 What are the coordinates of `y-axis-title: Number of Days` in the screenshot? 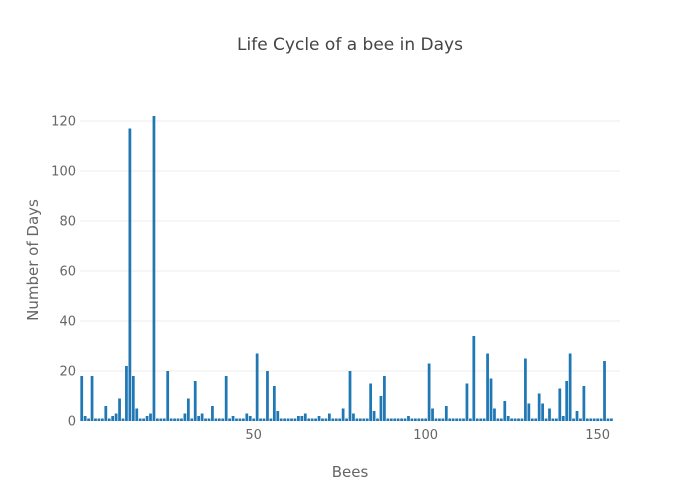 It's located at (33, 260).